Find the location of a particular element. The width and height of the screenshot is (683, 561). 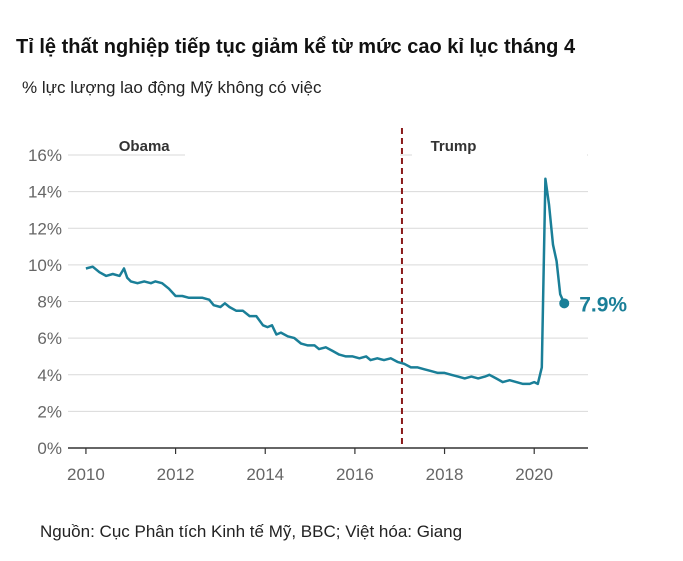

x-tick-label: 2018 is located at coordinates (445, 474).